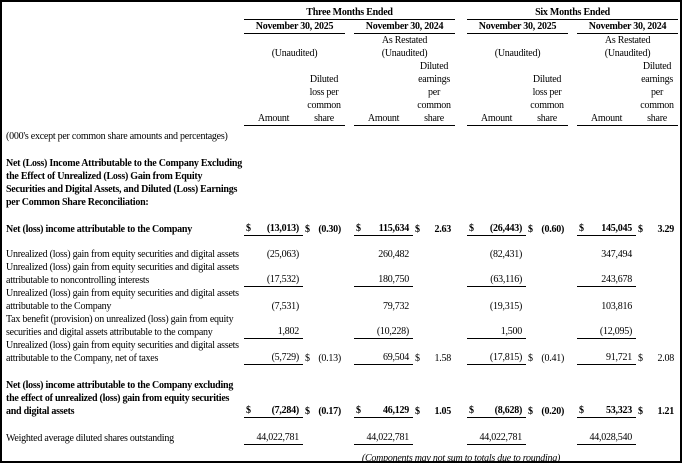 This screenshot has width=682, height=463. Describe the element at coordinates (607, 431) in the screenshot. I see `amount-cell: 44,028,540` at that location.